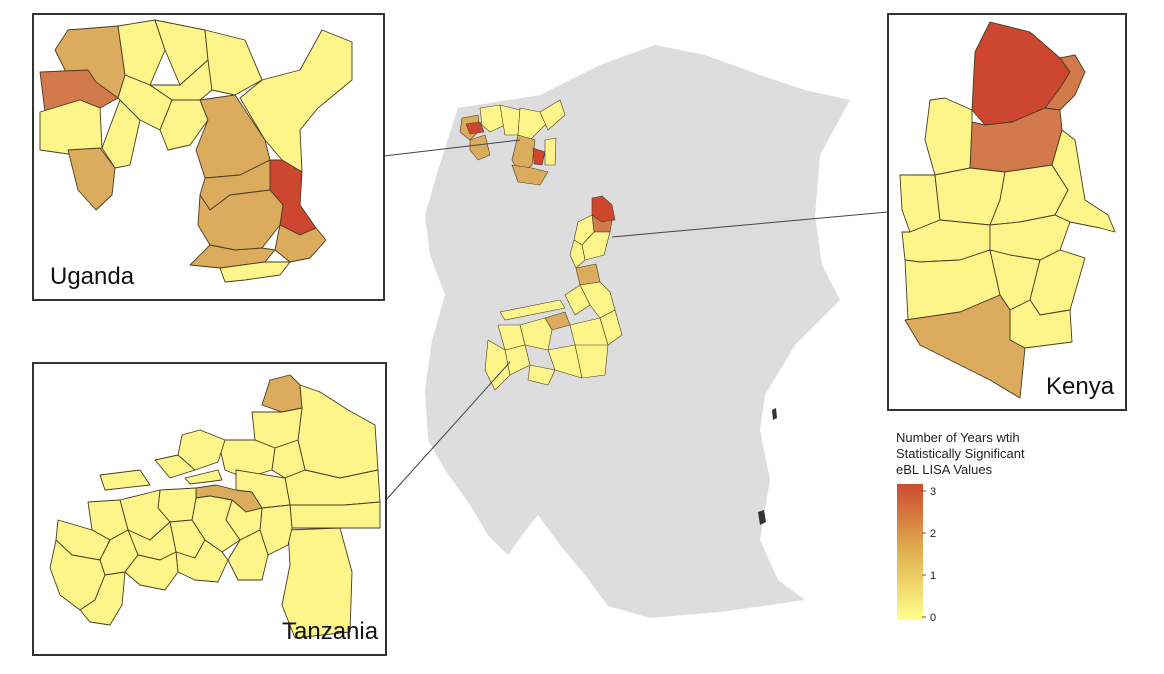 This screenshot has height=674, width=1164. Describe the element at coordinates (933, 618) in the screenshot. I see `legend-tick-0: 0` at that location.